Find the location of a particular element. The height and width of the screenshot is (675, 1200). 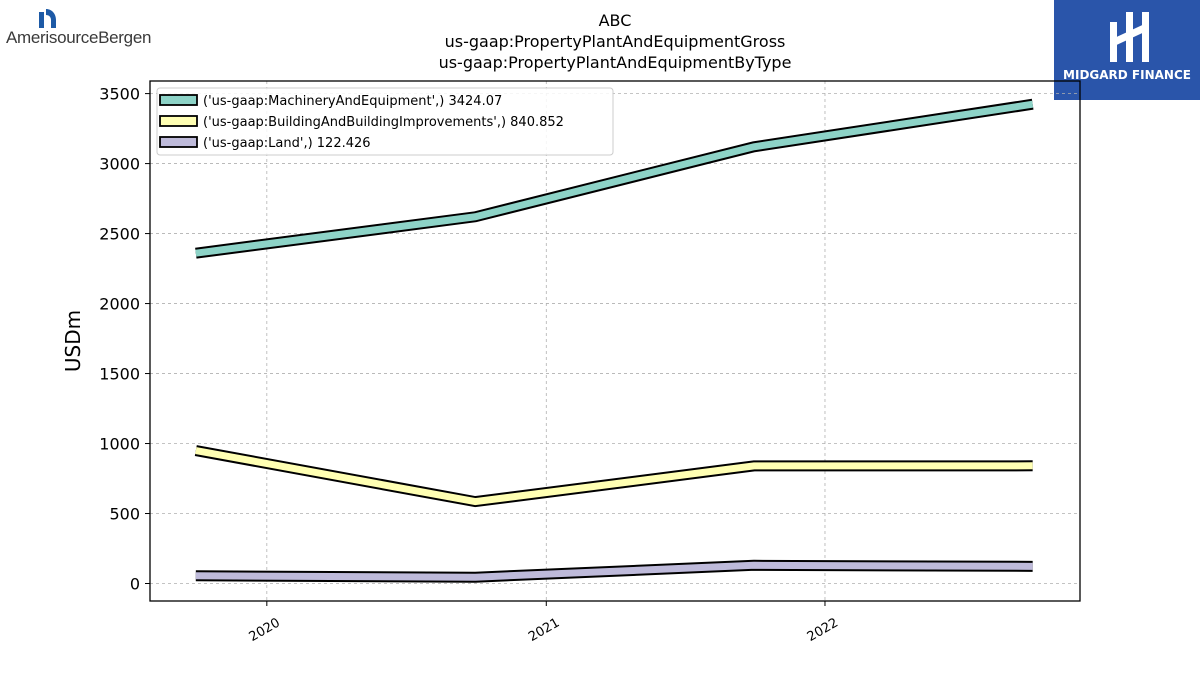

y-tick-label: 2500 is located at coordinates (119, 234).